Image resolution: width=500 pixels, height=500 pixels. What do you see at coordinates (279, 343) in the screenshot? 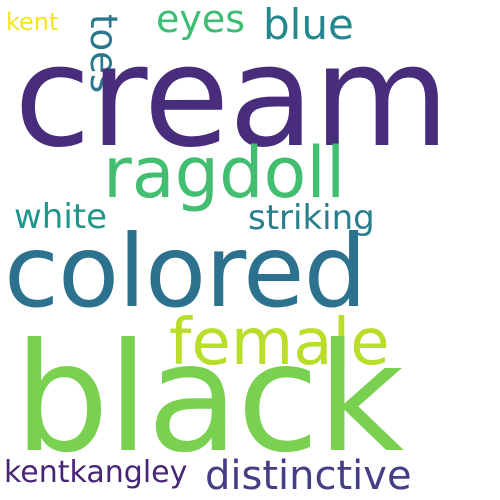
I see `word-female: female` at bounding box center [279, 343].